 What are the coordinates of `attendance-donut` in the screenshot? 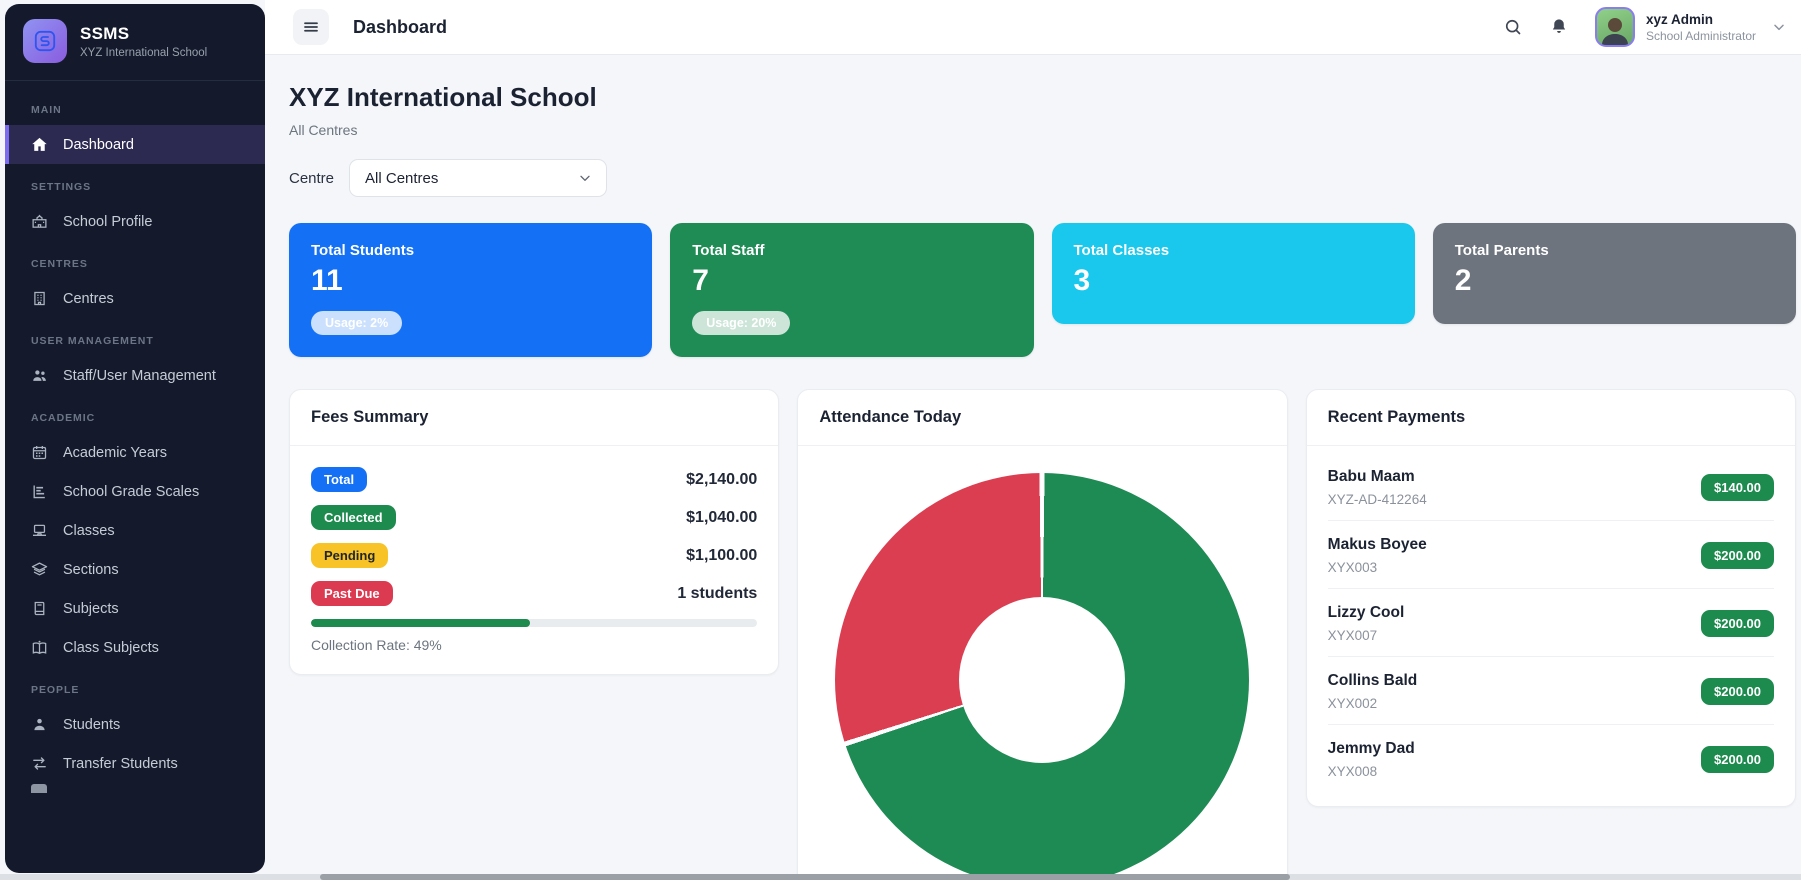 It's located at (1042, 676).